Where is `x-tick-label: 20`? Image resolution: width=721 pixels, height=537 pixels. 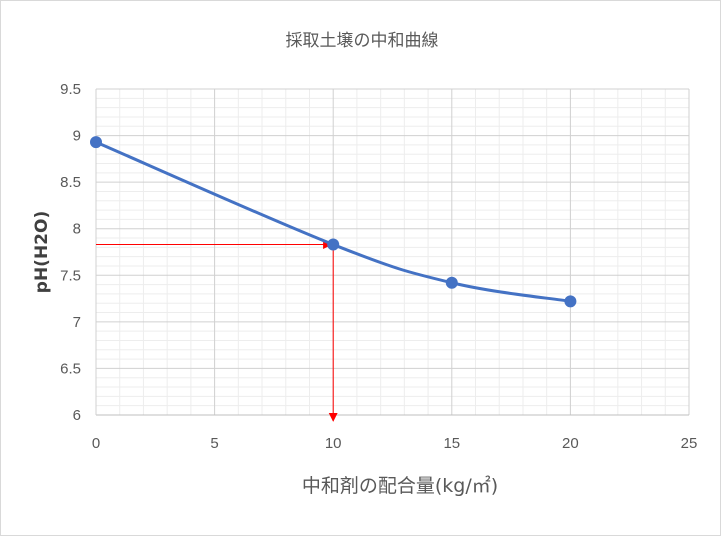 x-tick-label: 20 is located at coordinates (570, 443).